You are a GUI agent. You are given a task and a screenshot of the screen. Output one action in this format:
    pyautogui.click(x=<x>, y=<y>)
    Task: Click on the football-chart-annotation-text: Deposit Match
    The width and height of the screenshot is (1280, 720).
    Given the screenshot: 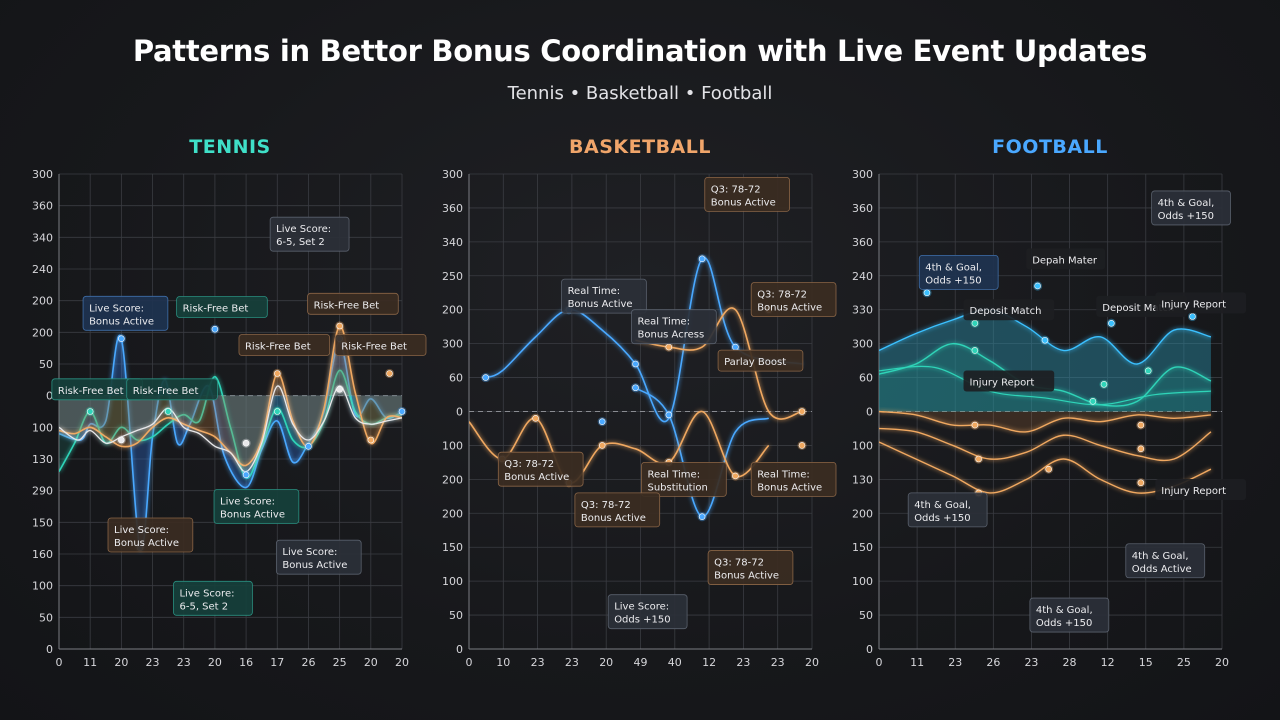 What is the action you would take?
    pyautogui.click(x=1006, y=311)
    